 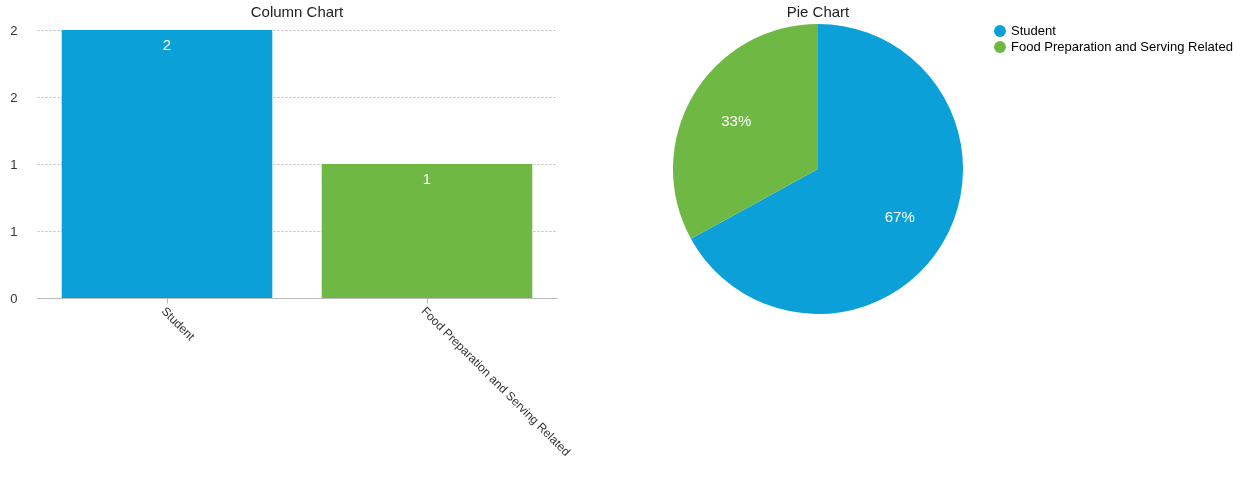 I want to click on legend-label: Food Preparation and Serving Related, so click(x=1122, y=46).